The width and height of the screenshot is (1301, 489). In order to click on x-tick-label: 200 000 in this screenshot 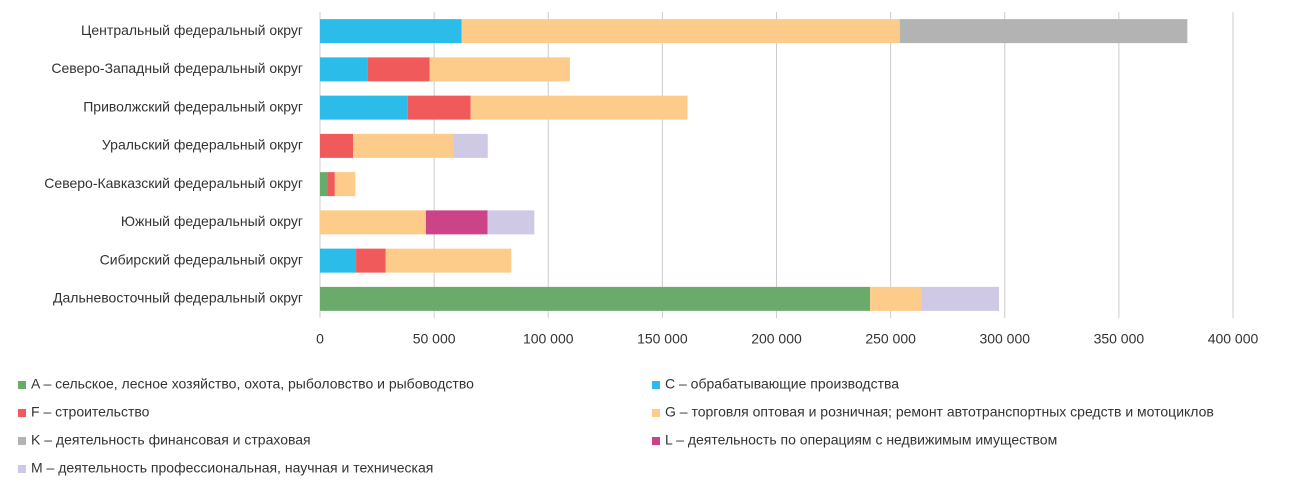, I will do `click(776, 339)`.